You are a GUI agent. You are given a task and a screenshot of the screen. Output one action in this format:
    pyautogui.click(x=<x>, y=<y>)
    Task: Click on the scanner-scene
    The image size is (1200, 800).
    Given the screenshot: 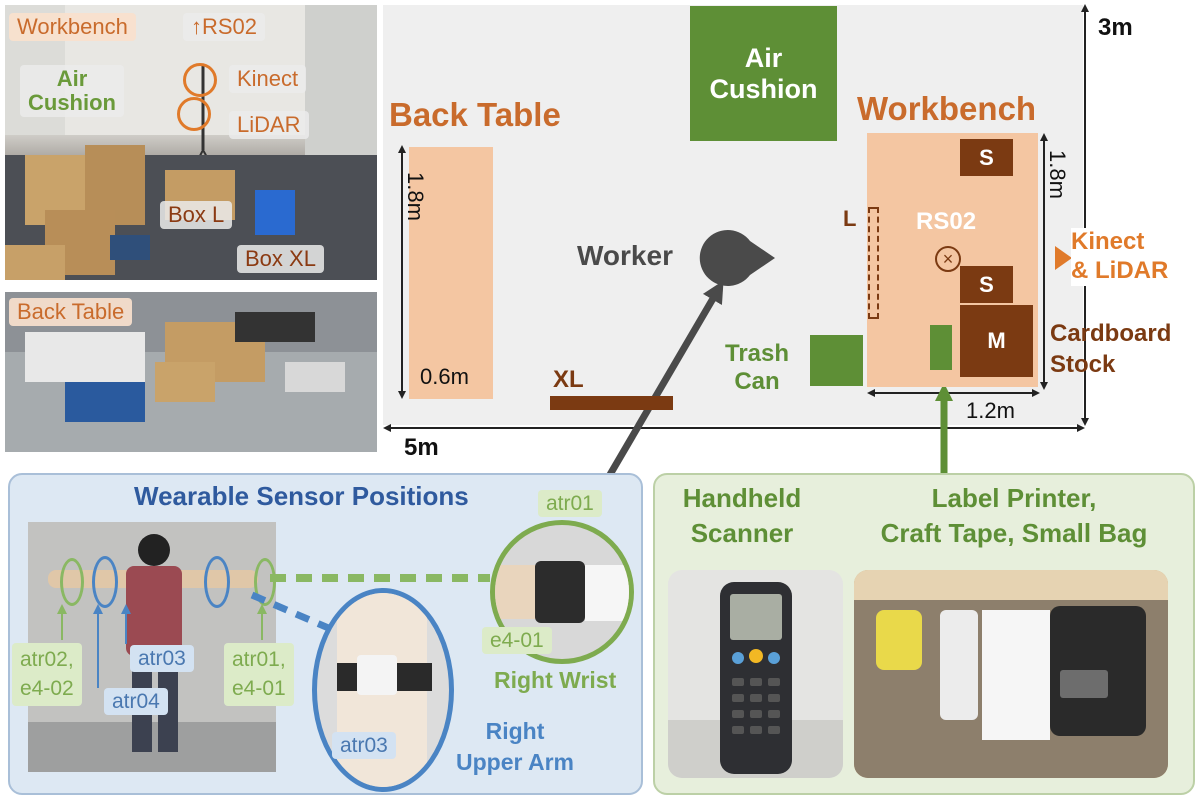 What is the action you would take?
    pyautogui.click(x=755, y=680)
    